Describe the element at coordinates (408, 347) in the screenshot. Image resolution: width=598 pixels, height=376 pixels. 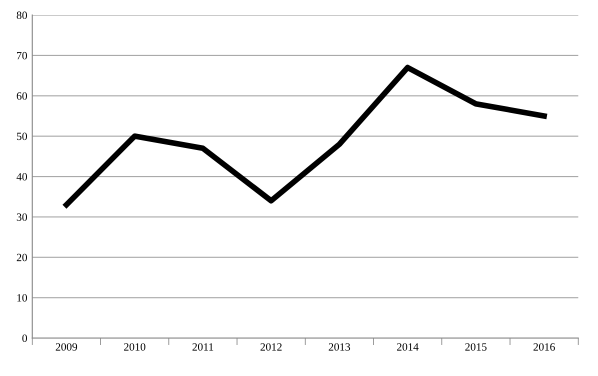
I see `x-tick-label: 2014` at that location.